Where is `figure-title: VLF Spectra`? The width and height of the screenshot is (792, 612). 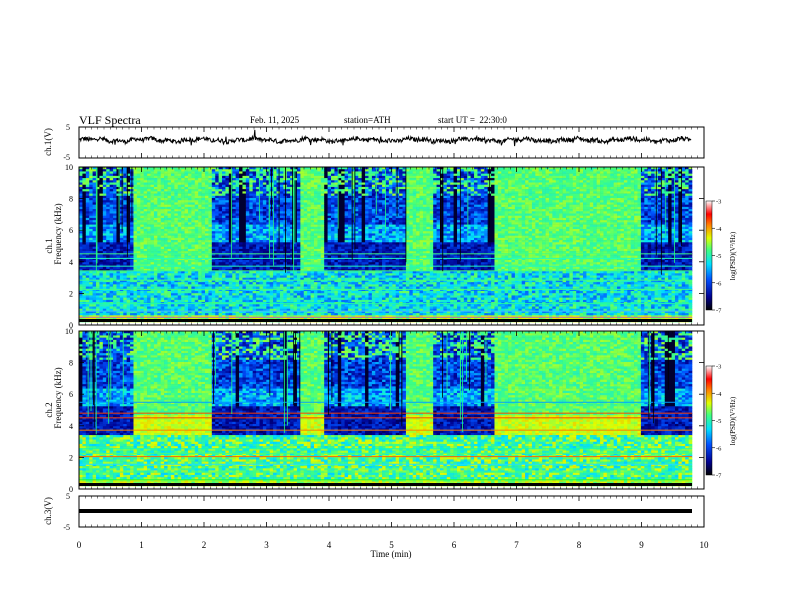 figure-title: VLF Spectra is located at coordinates (110, 120).